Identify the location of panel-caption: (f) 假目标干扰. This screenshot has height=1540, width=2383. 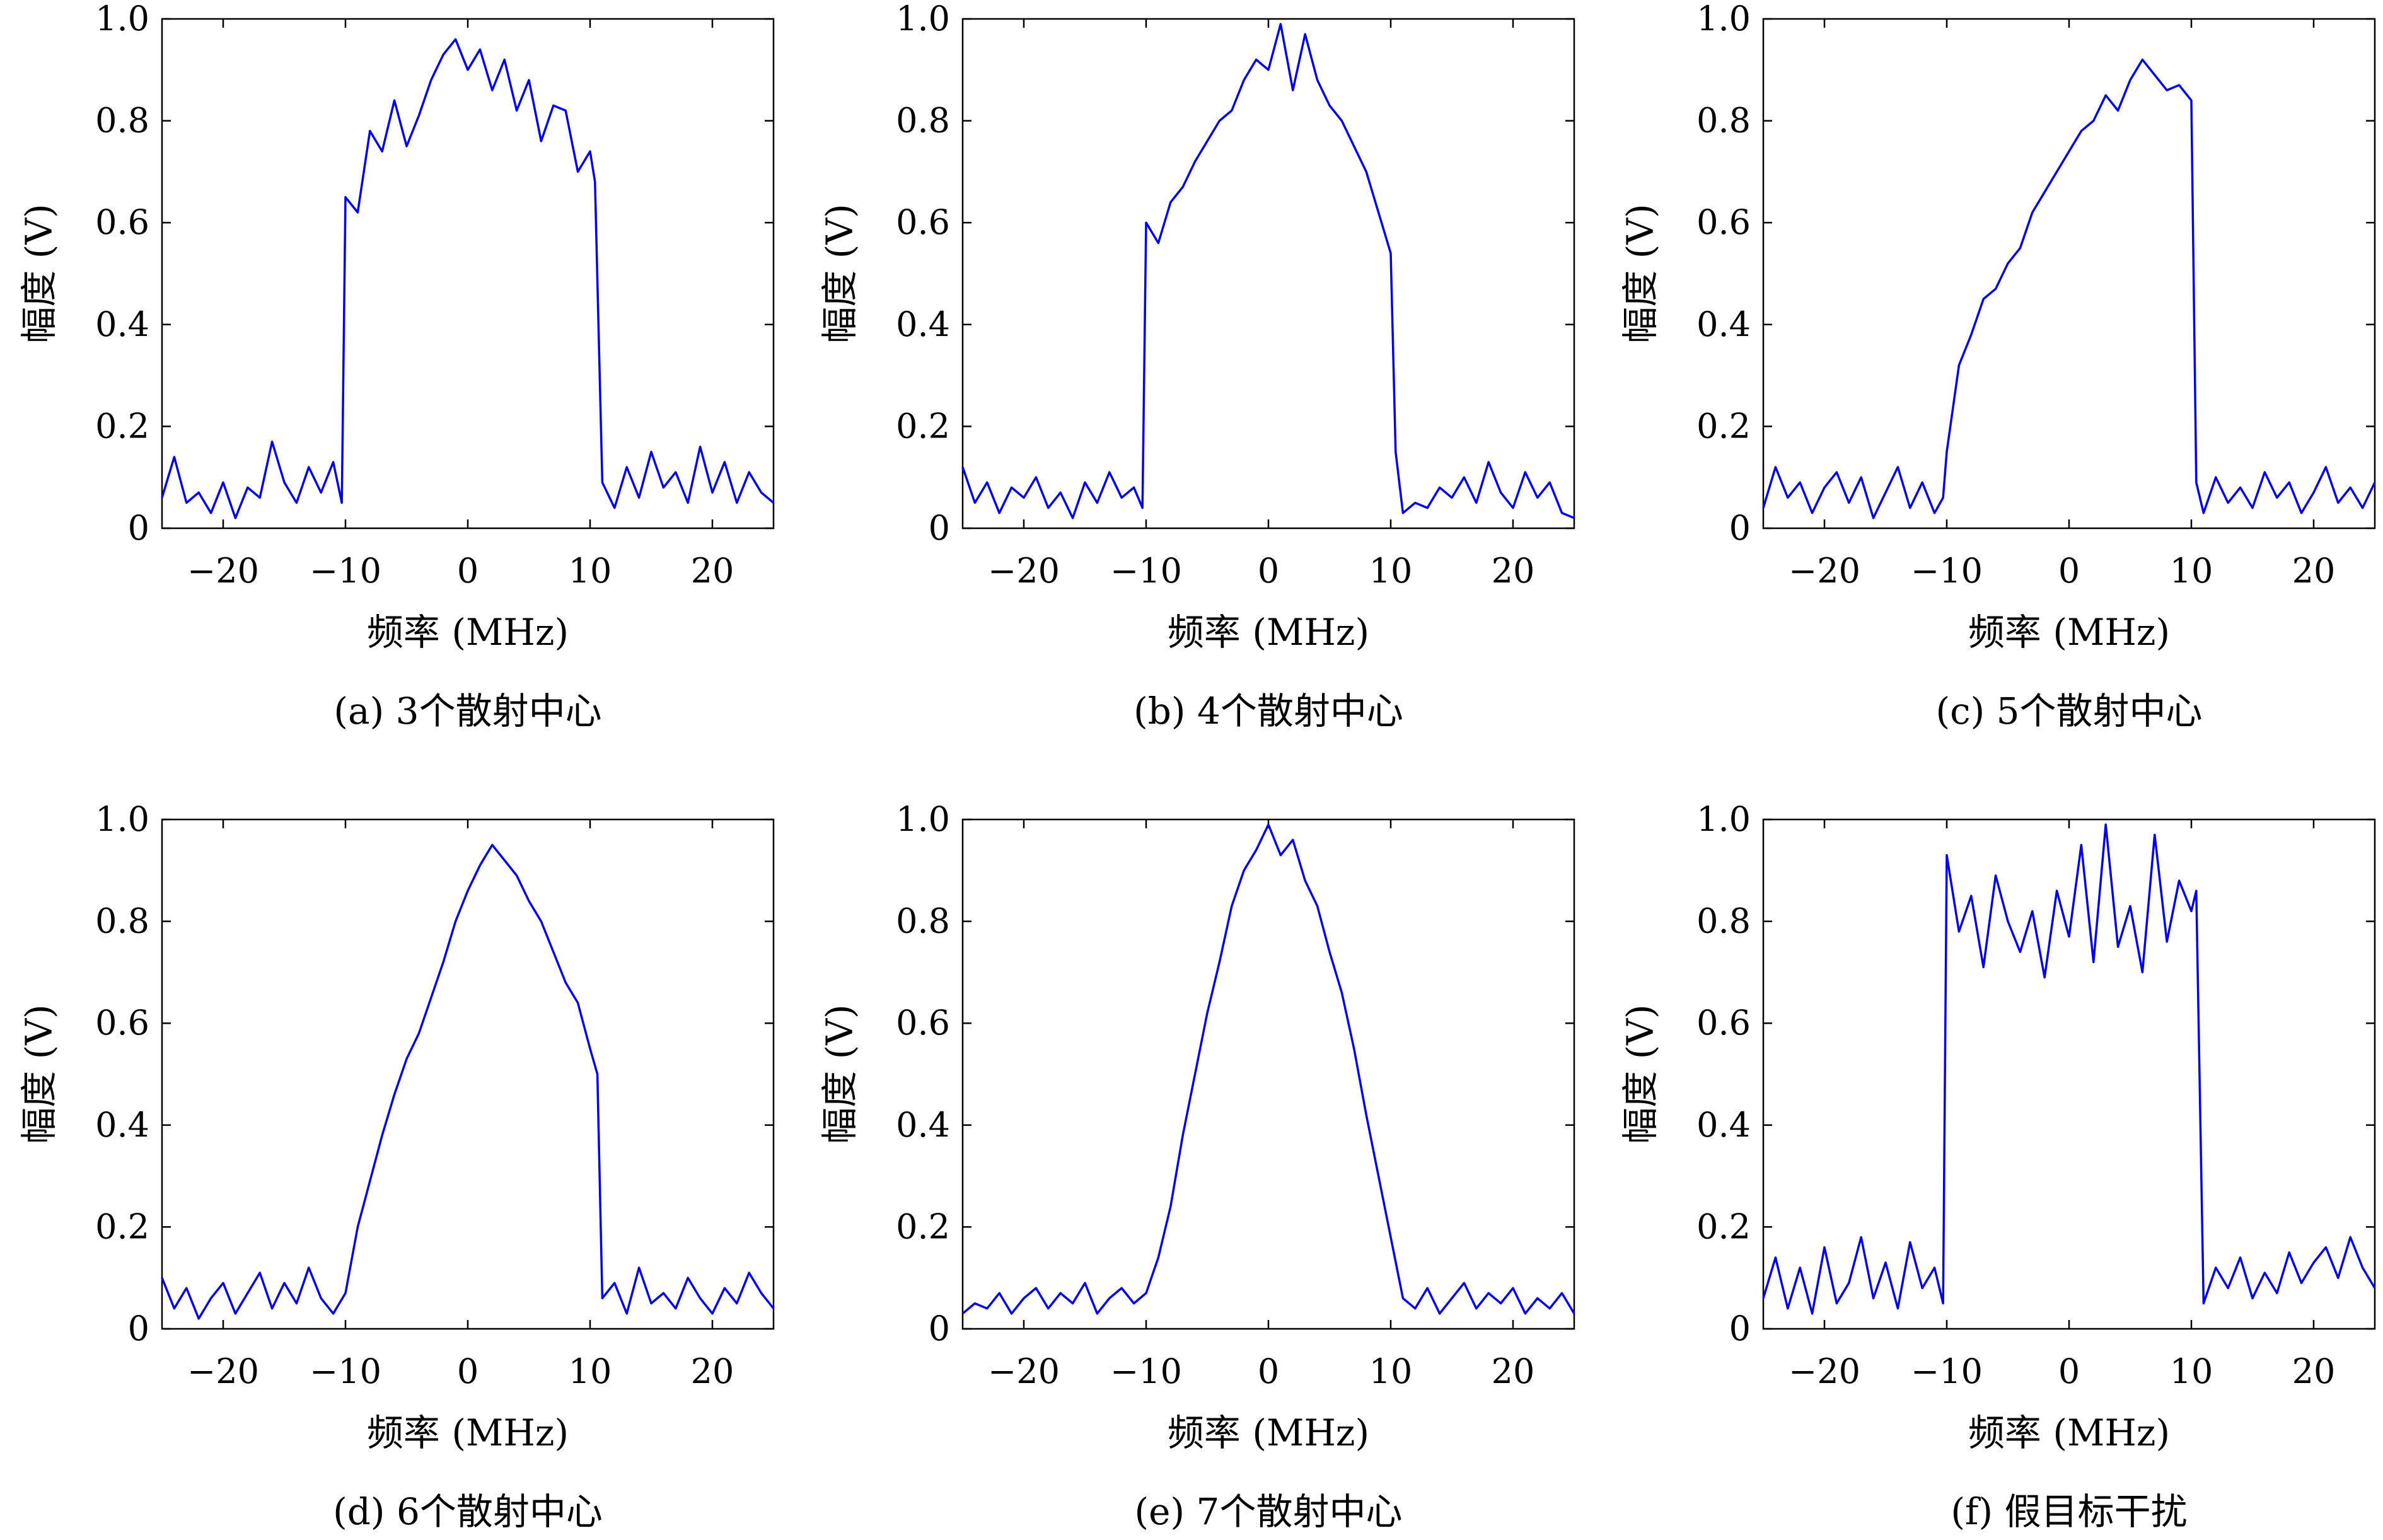
(2069, 1511).